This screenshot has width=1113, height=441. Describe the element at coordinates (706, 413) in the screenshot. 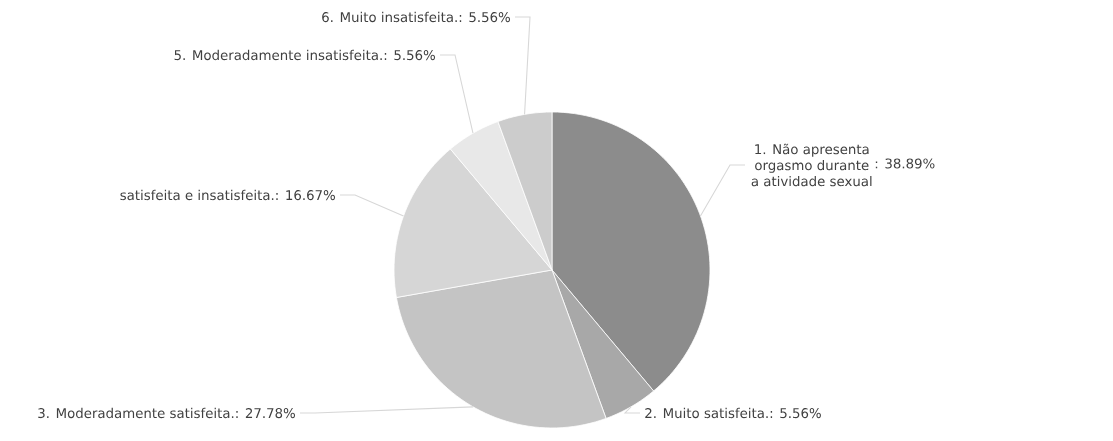

I see `slice-label: 2. Muito satisfeita.` at that location.